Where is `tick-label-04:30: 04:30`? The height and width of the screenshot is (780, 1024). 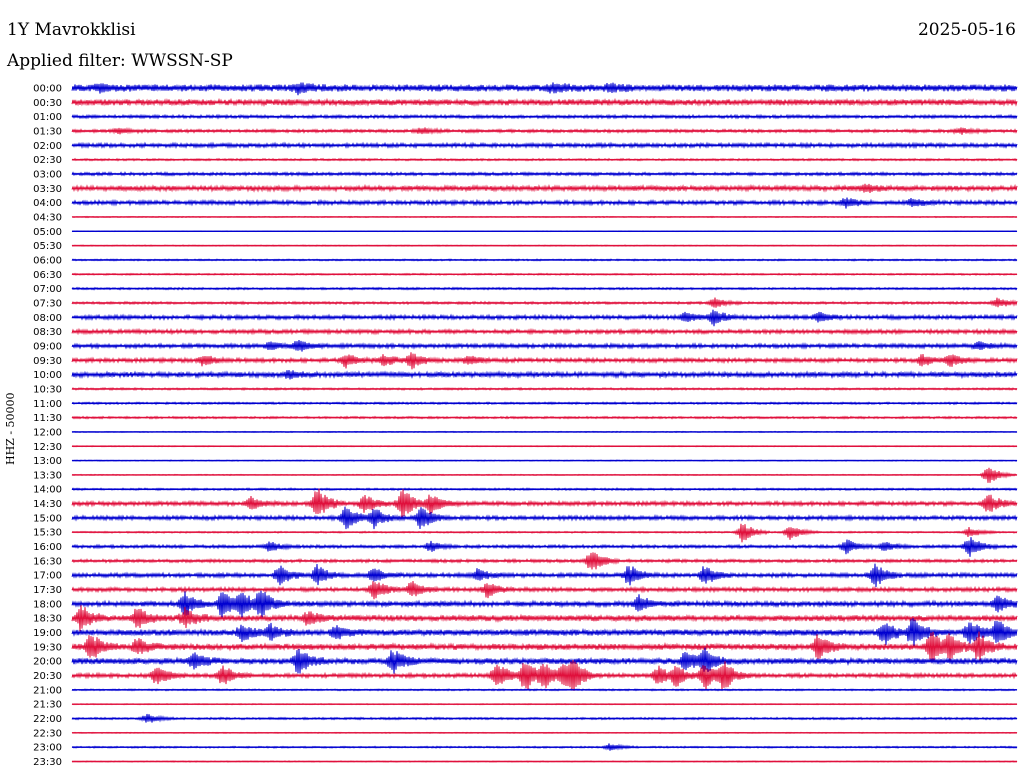 tick-label-04:30: 04:30 is located at coordinates (47, 217).